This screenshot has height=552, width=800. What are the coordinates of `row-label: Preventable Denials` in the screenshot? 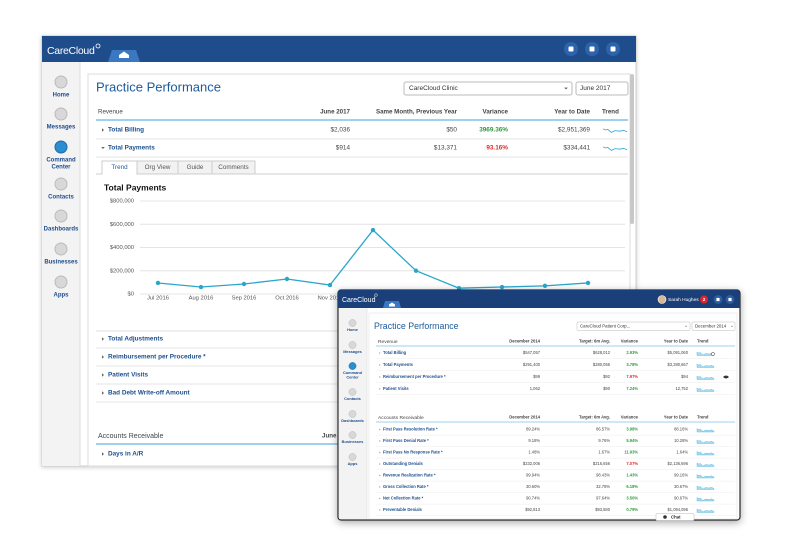 It's located at (403, 509).